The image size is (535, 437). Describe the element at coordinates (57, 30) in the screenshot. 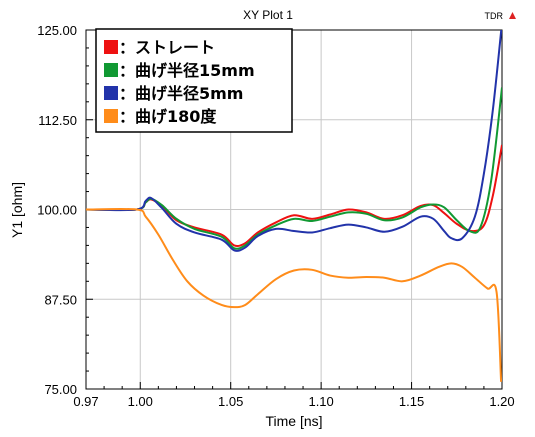

I see `y-tick-label: 125.00` at that location.